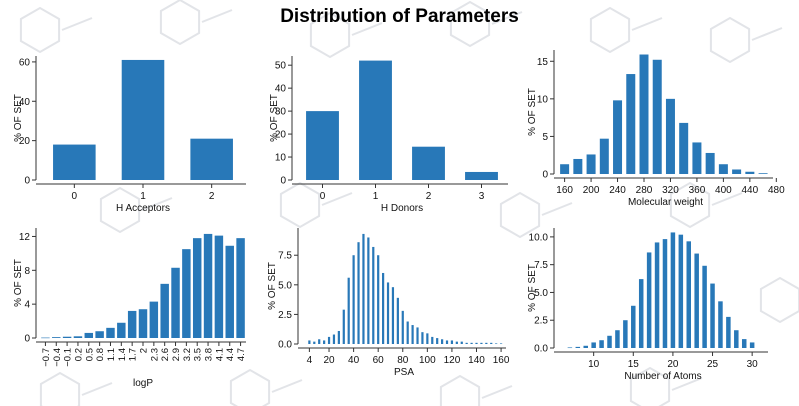  Describe the element at coordinates (285, 315) in the screenshot. I see `y-tick-label: 2.5` at that location.